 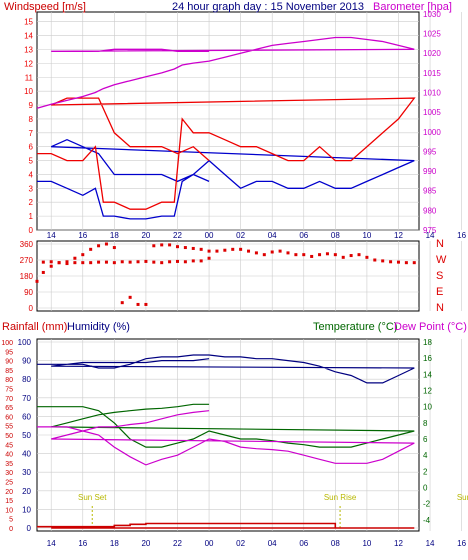 I want to click on rainfall-tick: 60, so click(x=9, y=417).